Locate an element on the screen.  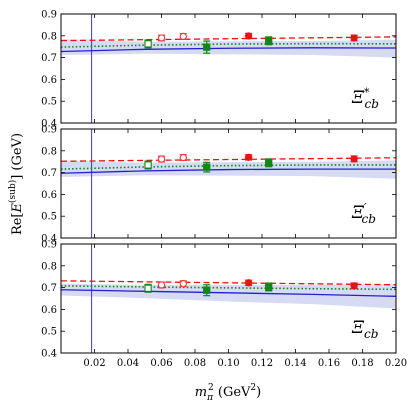
x-tick-label: 0.20 is located at coordinates (396, 363).